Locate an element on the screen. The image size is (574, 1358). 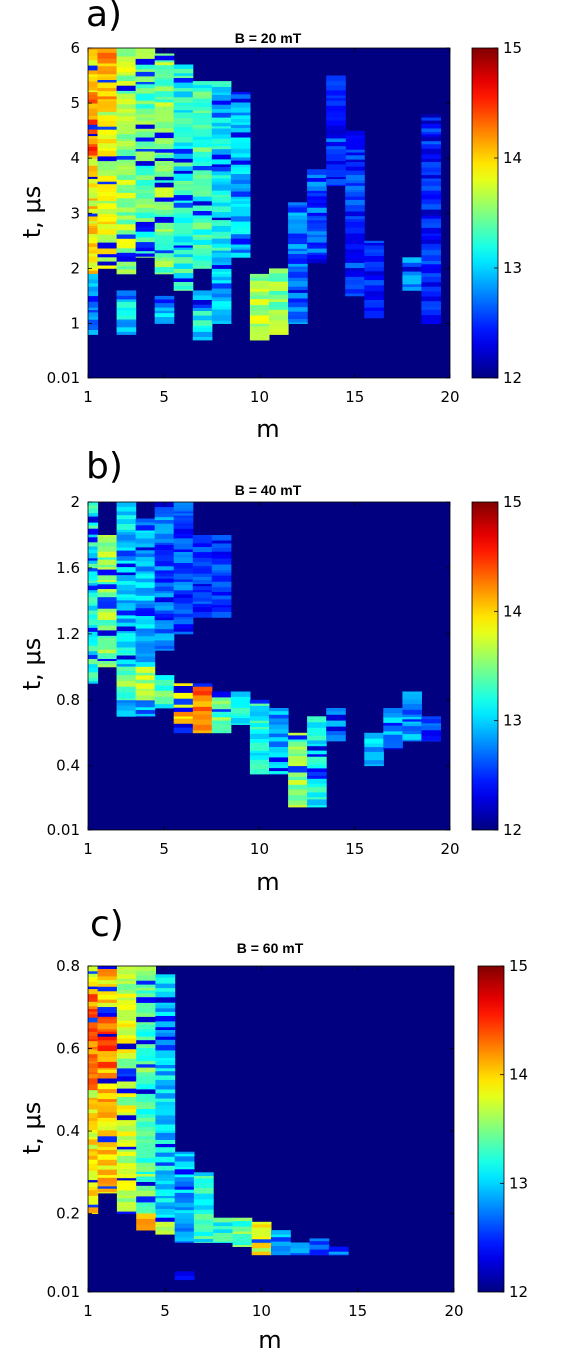
colorbar-tick-label: 15 is located at coordinates (512, 502).